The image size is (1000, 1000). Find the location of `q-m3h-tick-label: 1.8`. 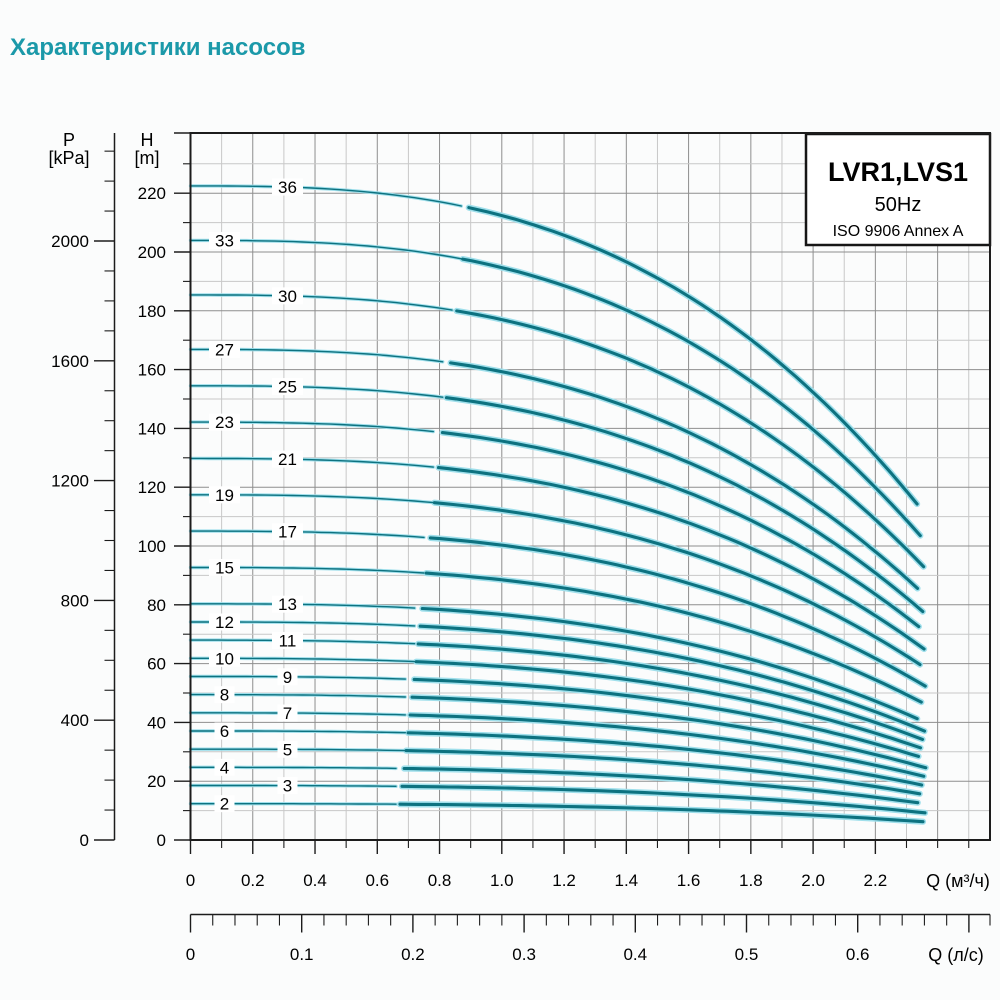

q-m3h-tick-label: 1.8 is located at coordinates (751, 880).